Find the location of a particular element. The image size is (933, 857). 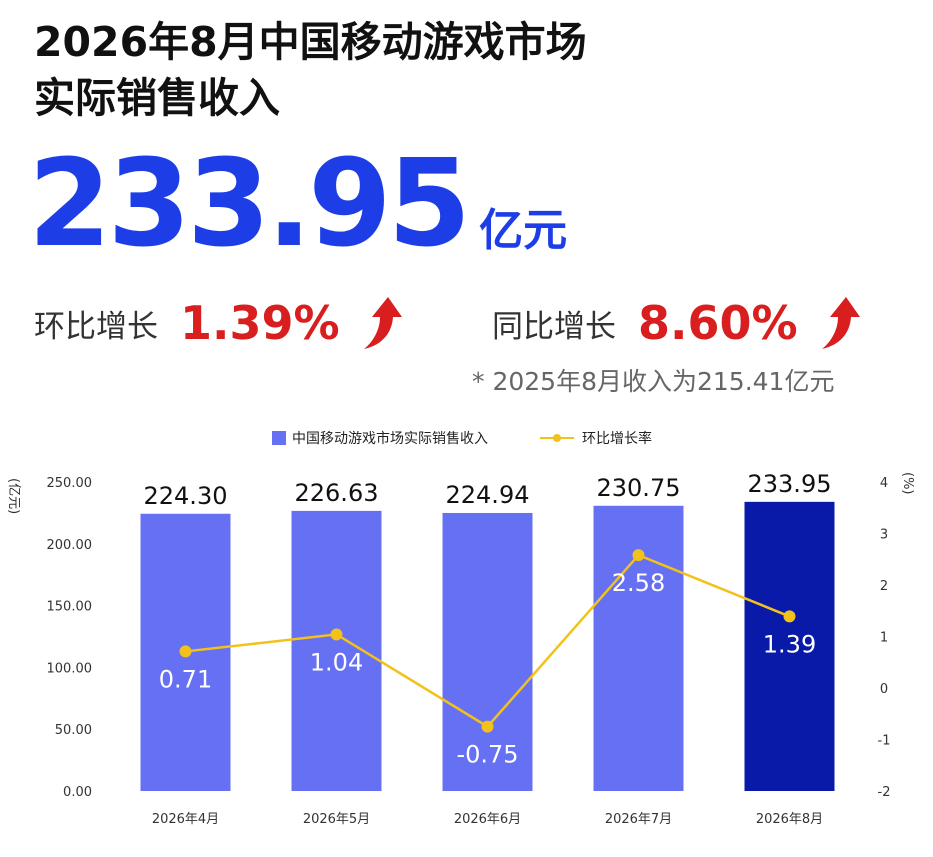

revenue-bar-label: 224.30 is located at coordinates (186, 496).